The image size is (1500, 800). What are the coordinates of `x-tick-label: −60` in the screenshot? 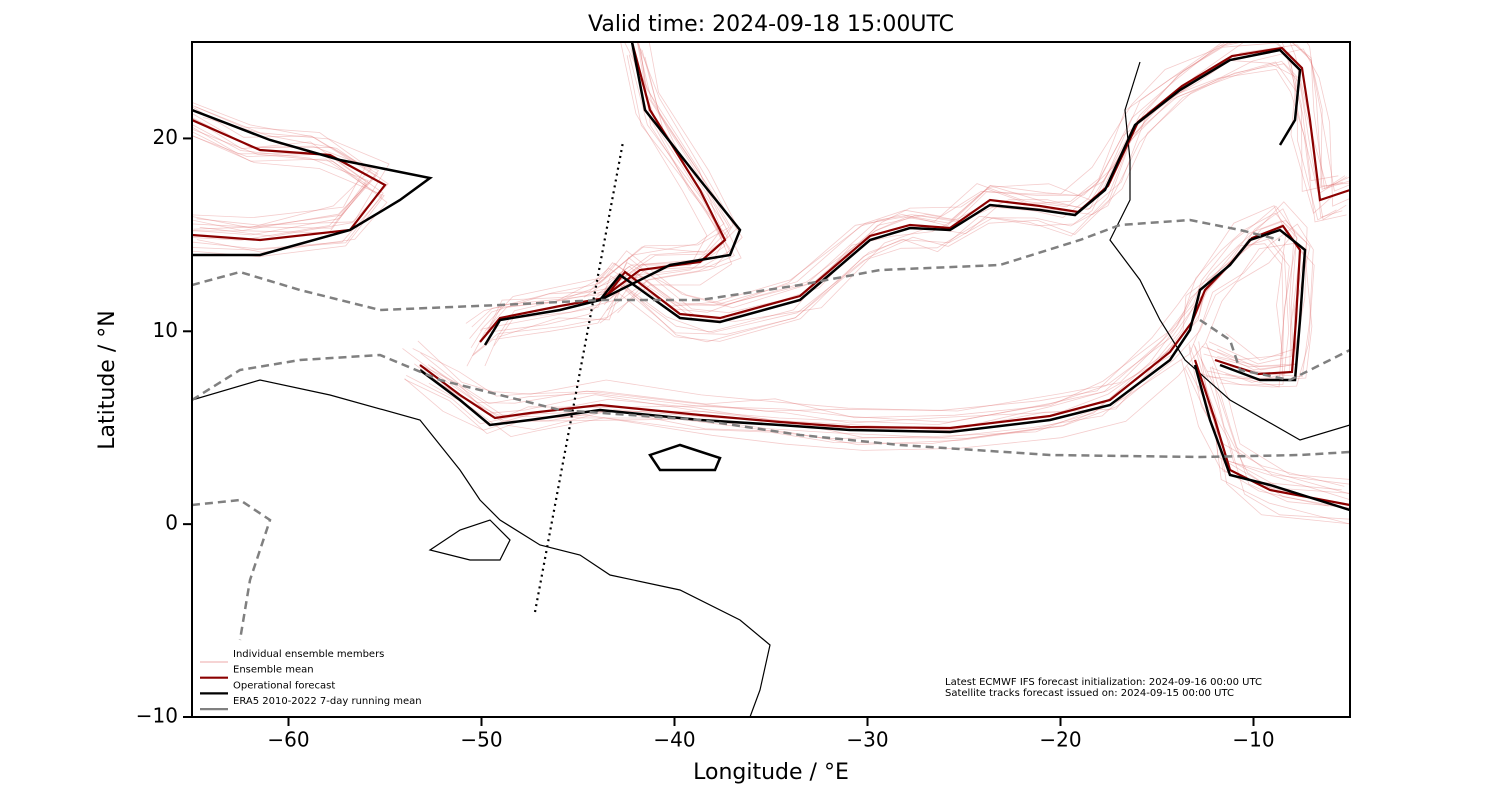 It's located at (288, 740).